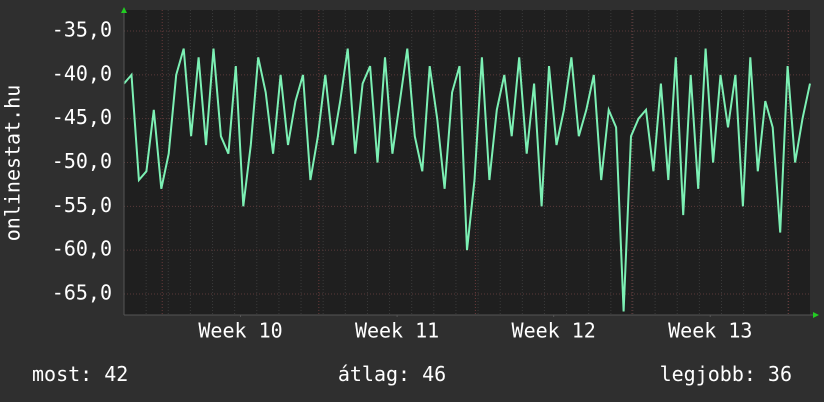 This screenshot has width=824, height=402. What do you see at coordinates (62, 374) in the screenshot?
I see `stat-label: most:` at bounding box center [62, 374].